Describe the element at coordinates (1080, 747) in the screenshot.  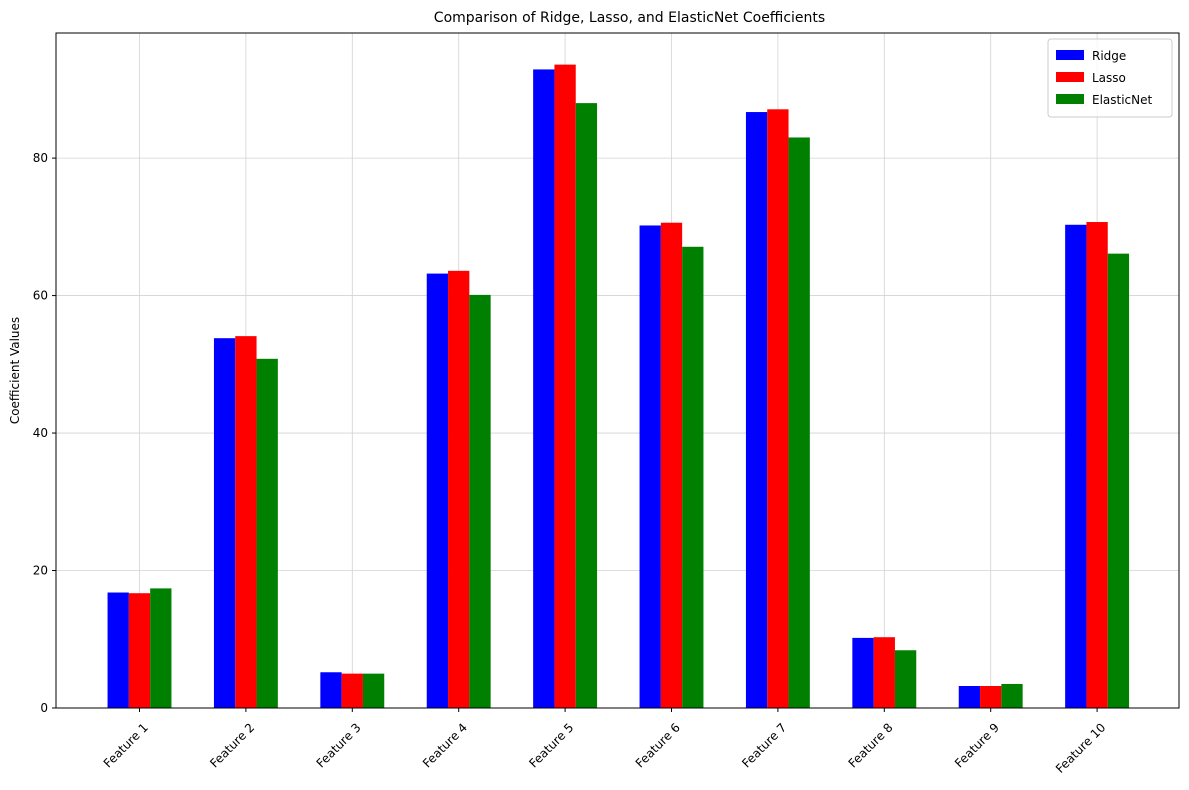
I see `x-tick-label: Feature 10` at that location.